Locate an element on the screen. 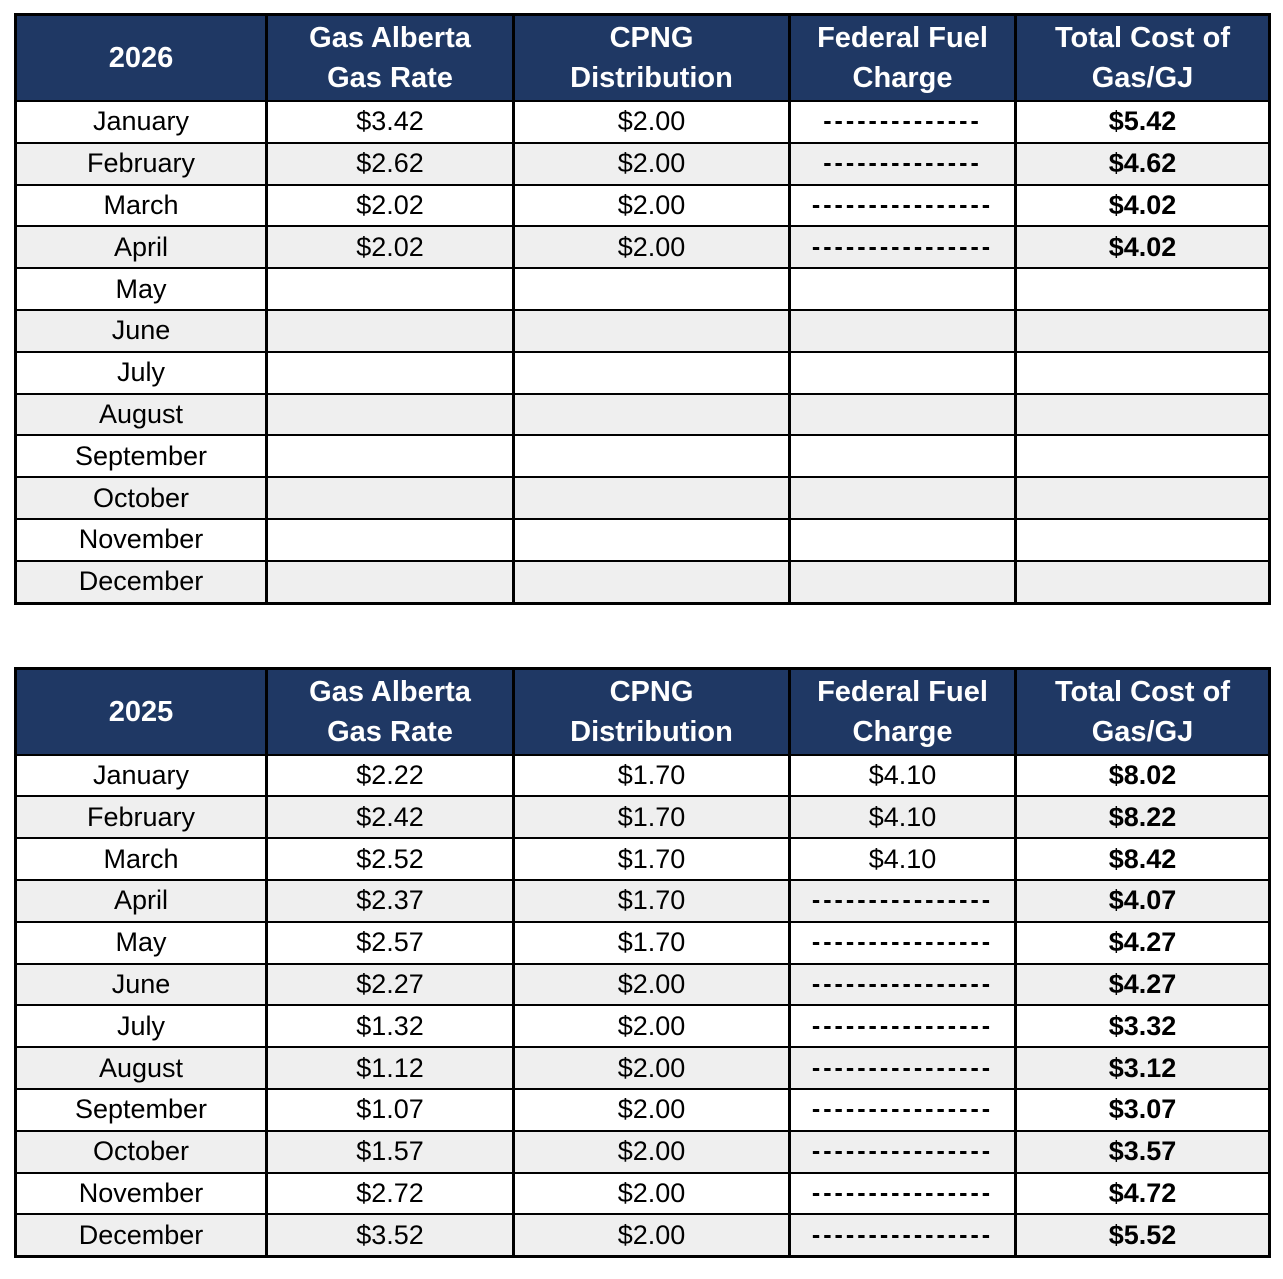  col-header-federal-charge: Federal Fuel Charge is located at coordinates (902, 57).